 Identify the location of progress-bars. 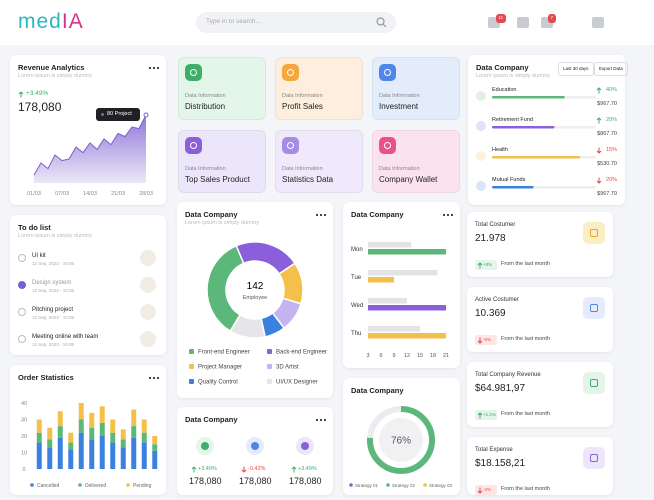
(544, 142).